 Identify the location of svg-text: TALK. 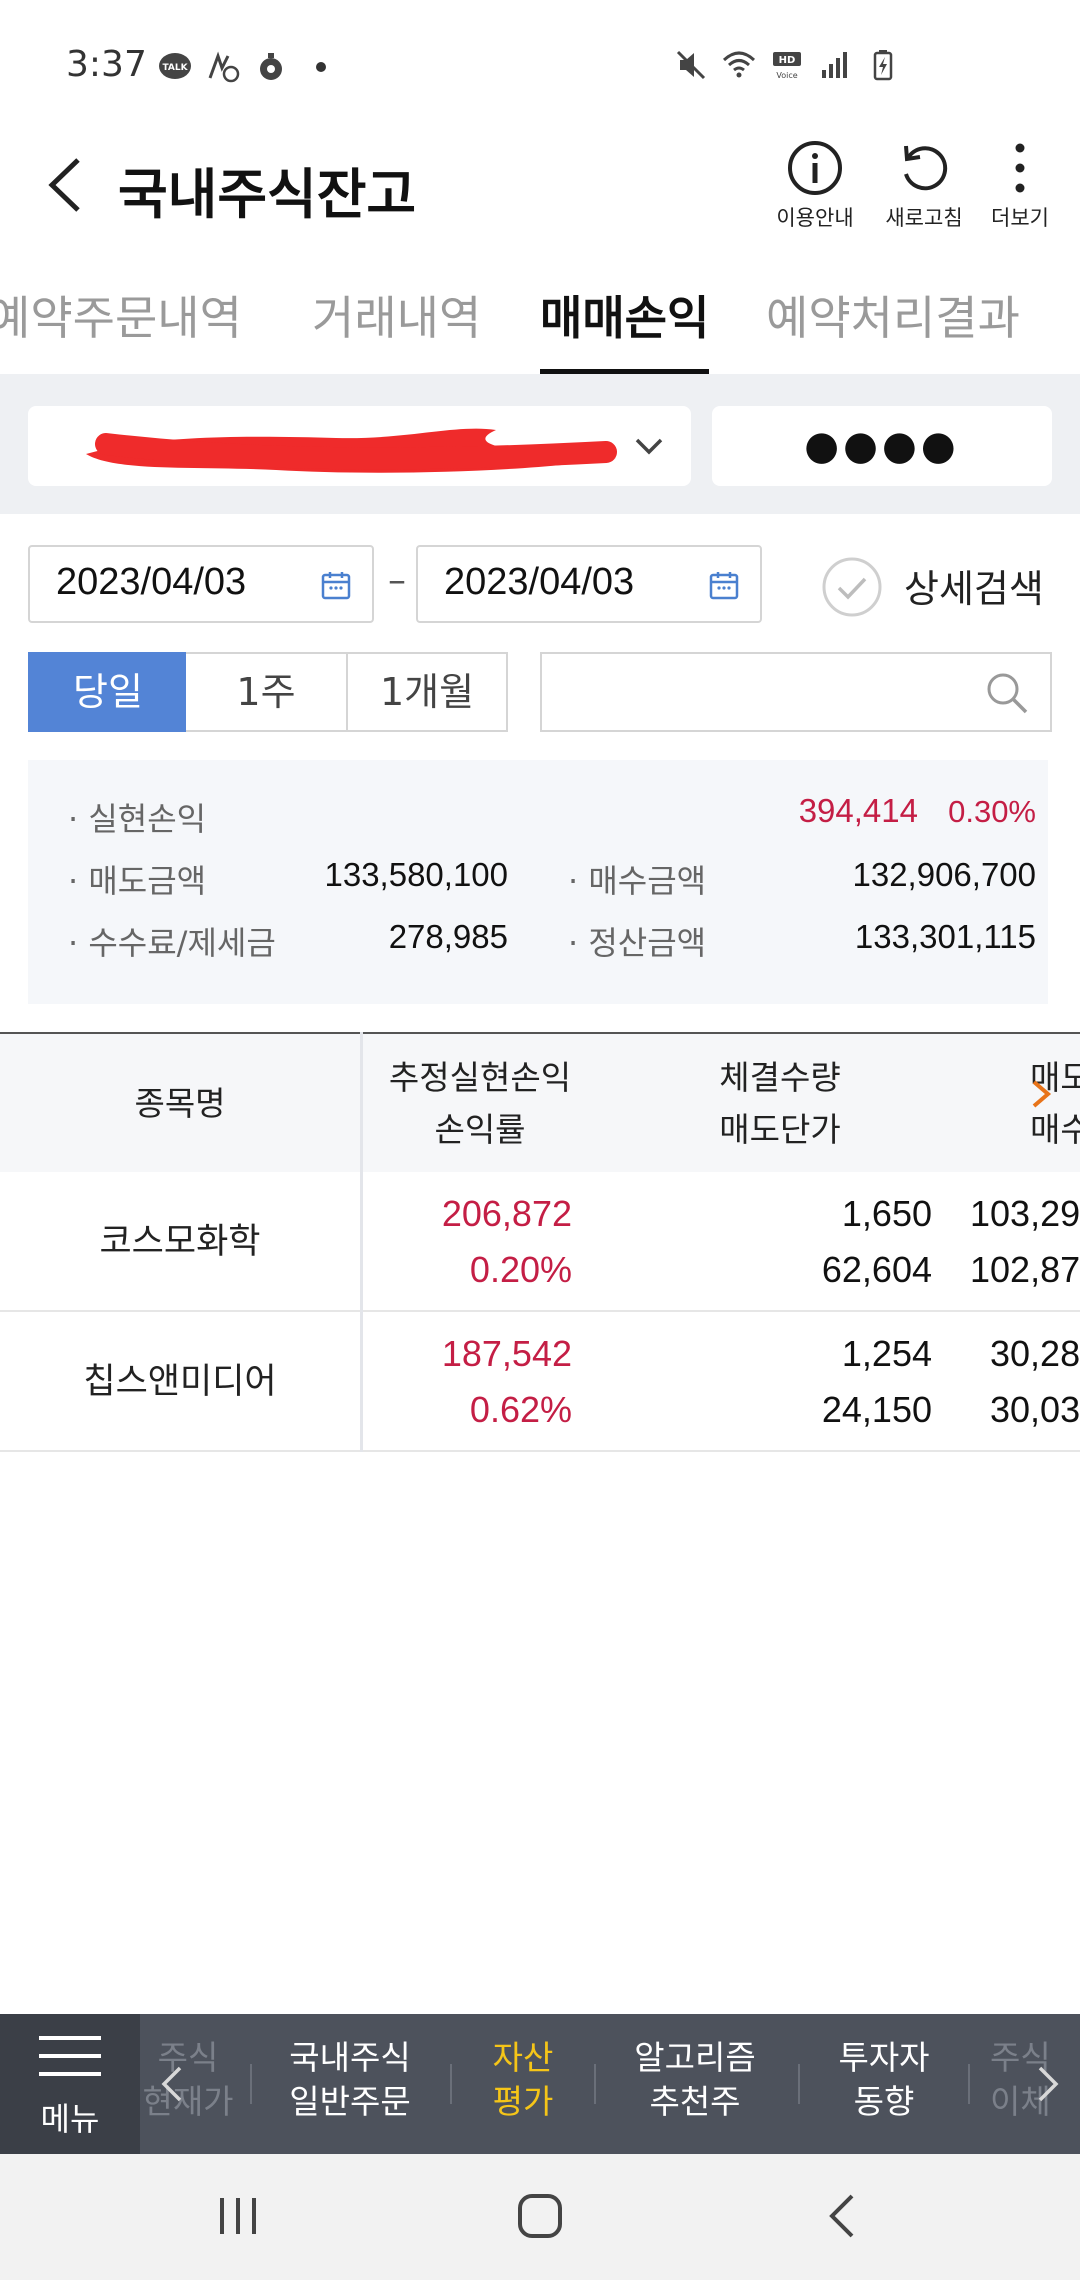
(175, 68).